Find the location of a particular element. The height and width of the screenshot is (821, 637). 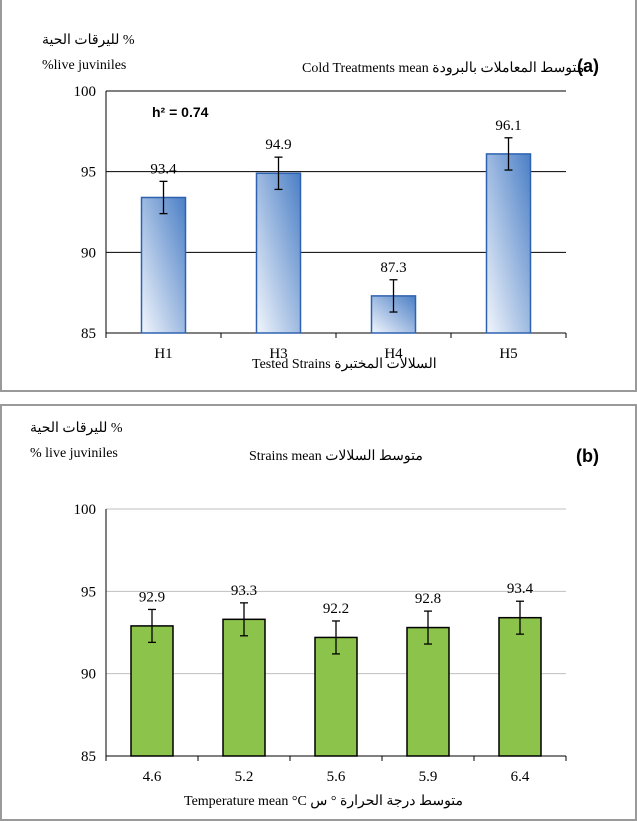

x-tick-label: 5.2 is located at coordinates (244, 777).